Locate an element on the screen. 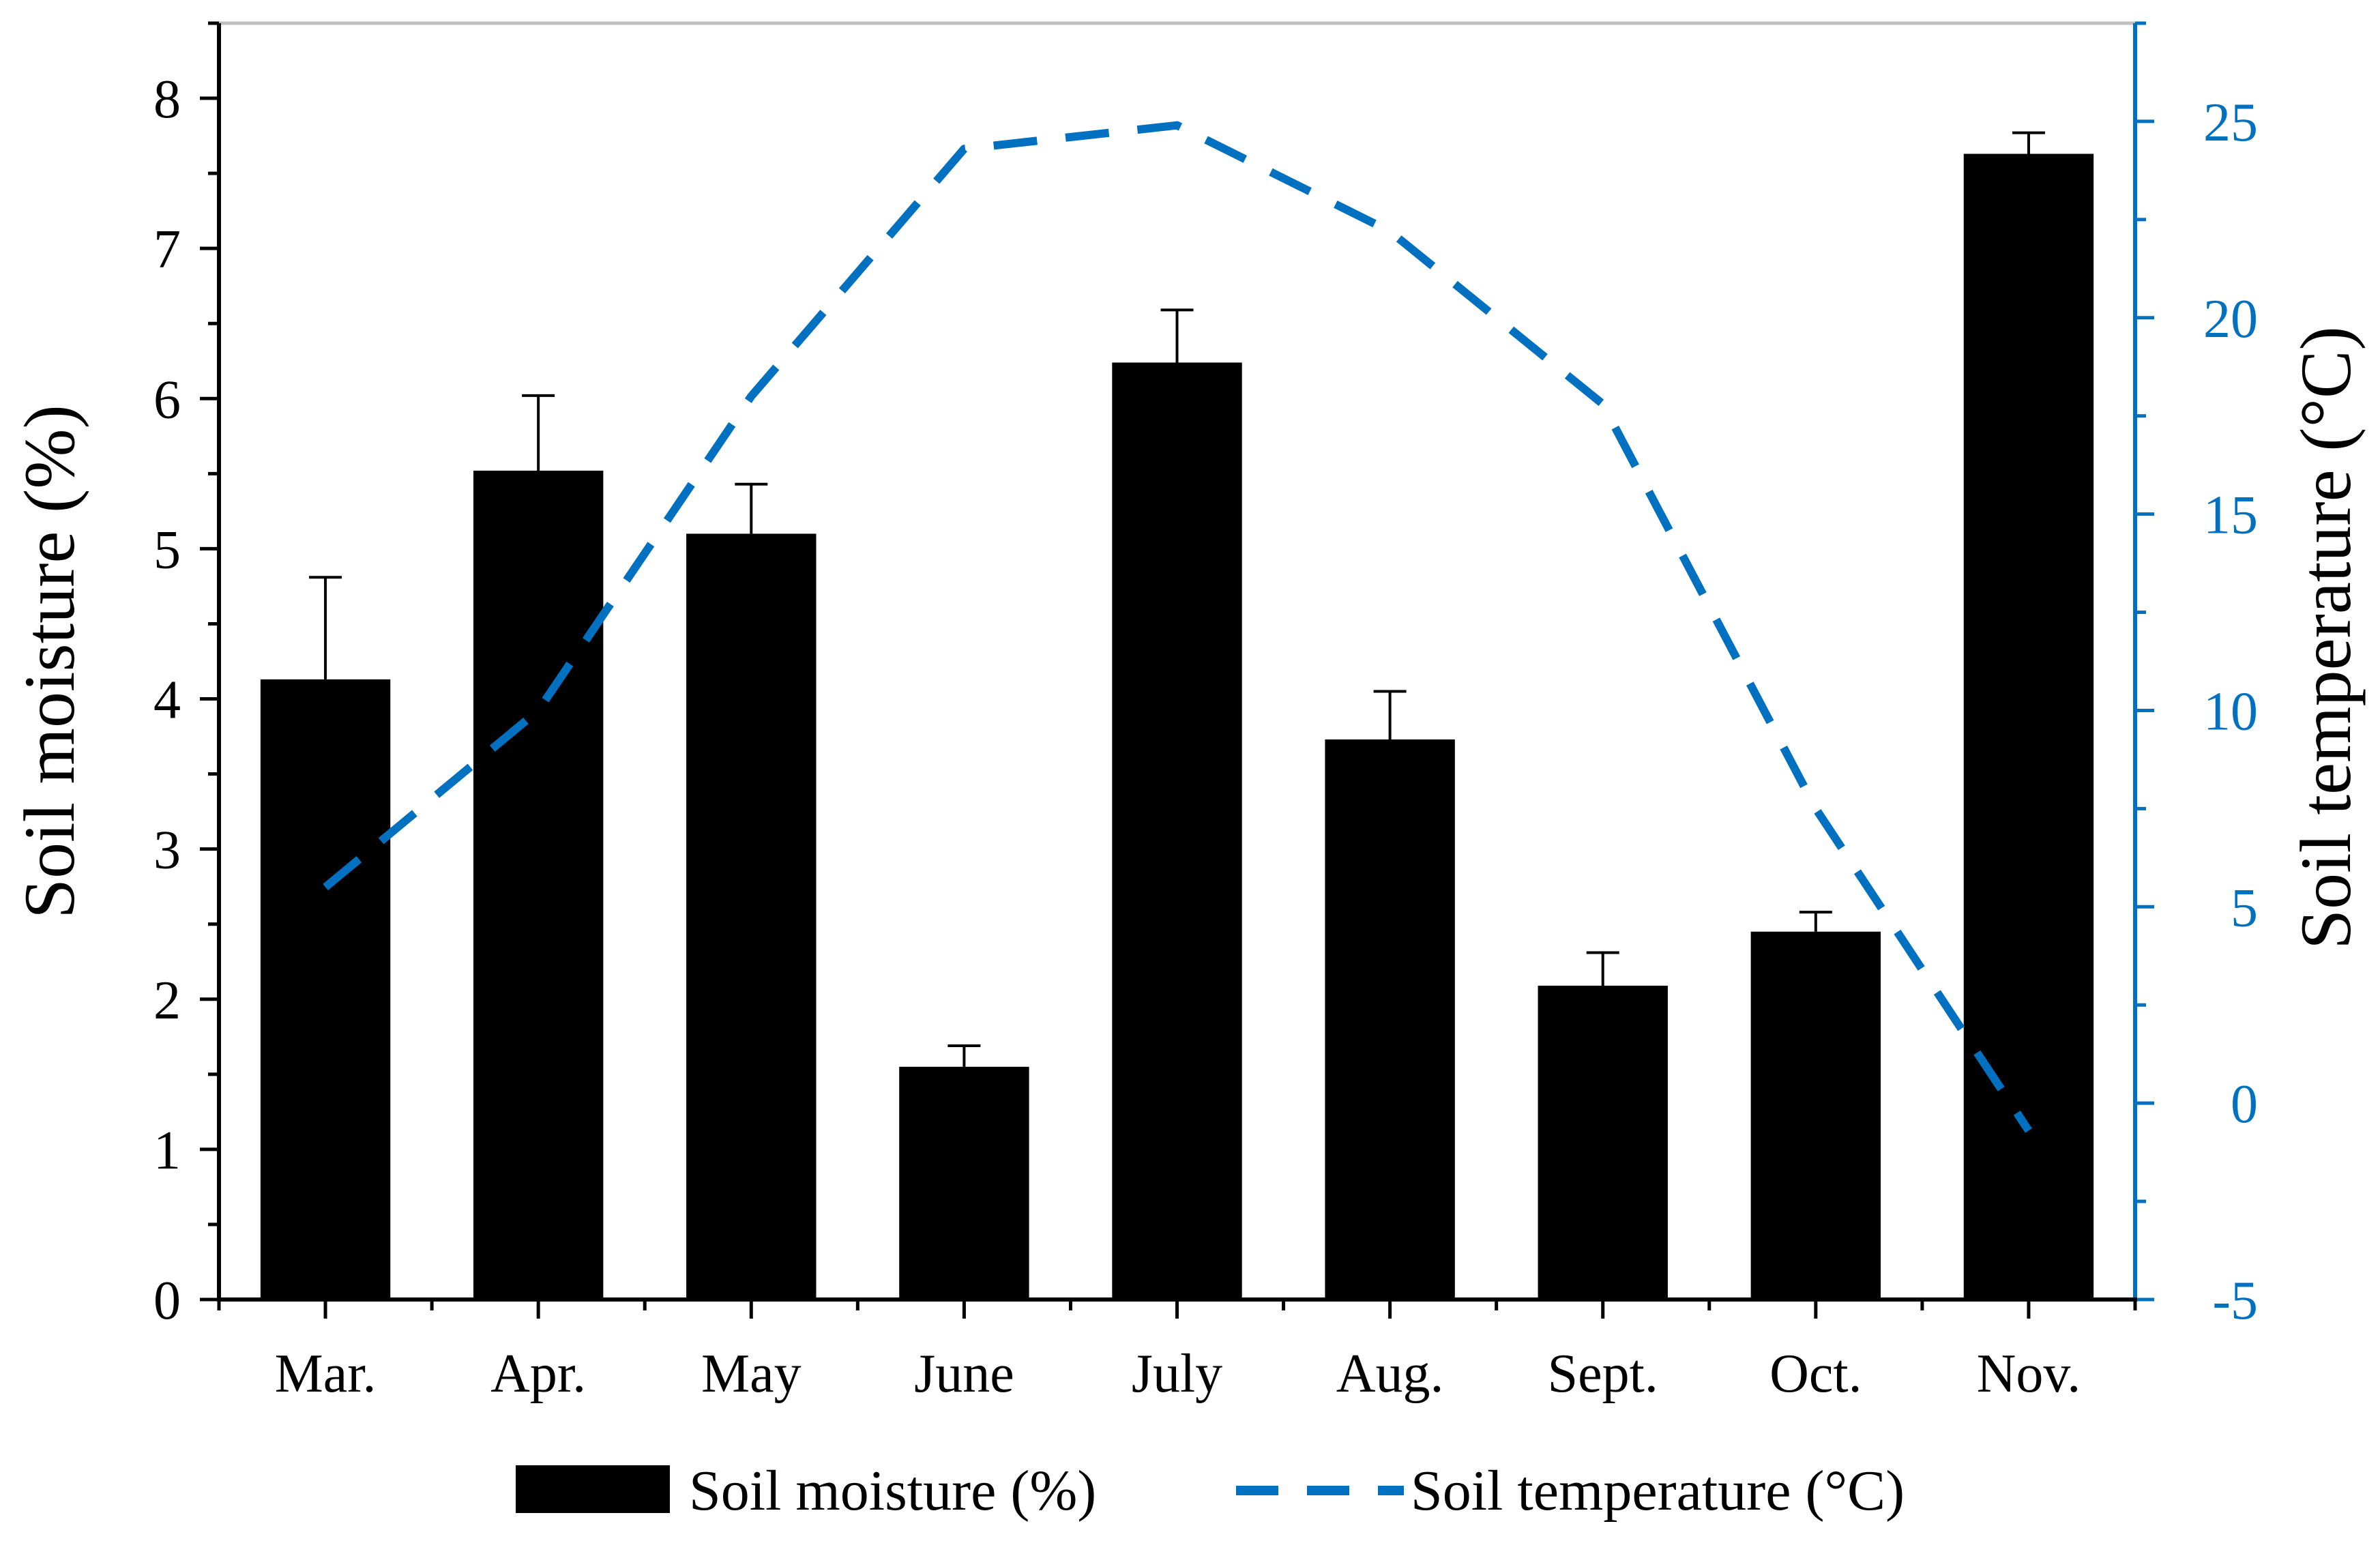  left-tick-label: 0 is located at coordinates (167, 1301).